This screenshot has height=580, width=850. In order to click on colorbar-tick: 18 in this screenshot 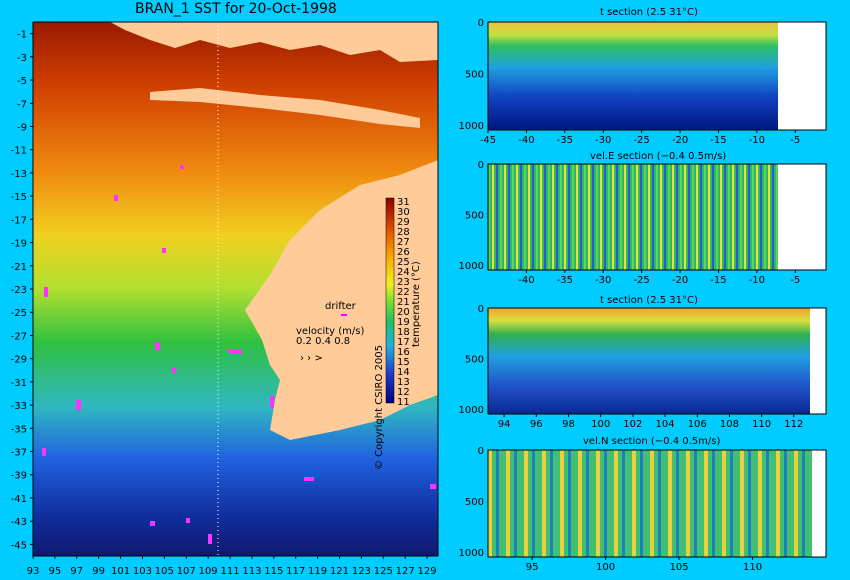, I will do `click(403, 332)`.